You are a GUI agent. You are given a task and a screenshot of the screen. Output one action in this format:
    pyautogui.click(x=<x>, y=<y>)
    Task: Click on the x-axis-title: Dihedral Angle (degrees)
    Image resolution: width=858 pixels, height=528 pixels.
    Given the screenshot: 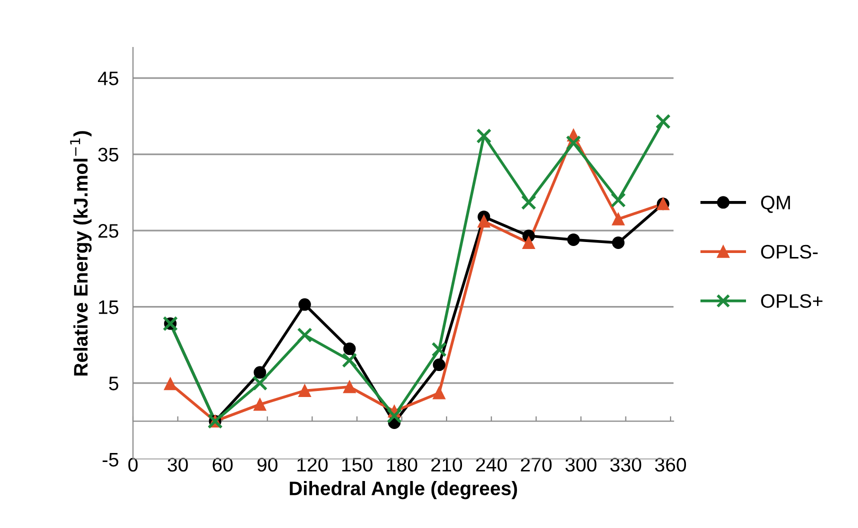 What is the action you would take?
    pyautogui.click(x=404, y=490)
    